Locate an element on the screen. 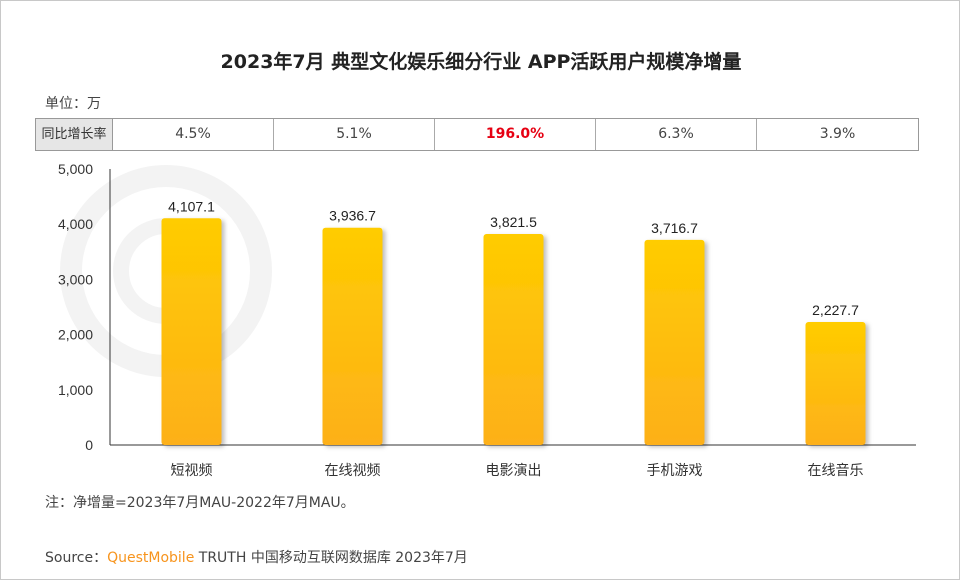 This screenshot has width=960, height=580. y-tick-label: 4,000 is located at coordinates (75, 224).